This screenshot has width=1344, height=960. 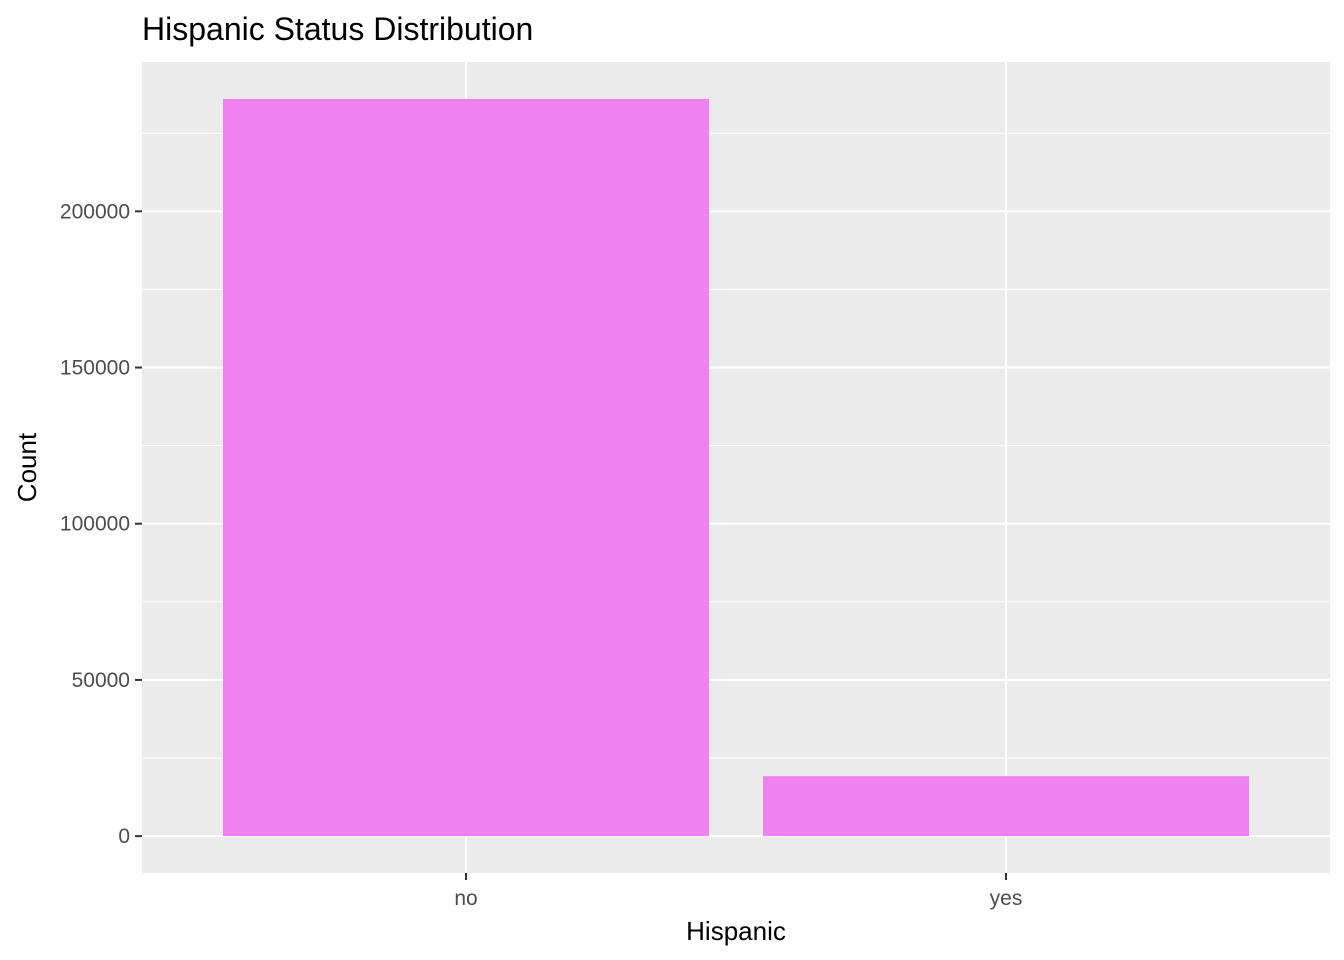 I want to click on x-axis-title: Hispanic, so click(x=736, y=931).